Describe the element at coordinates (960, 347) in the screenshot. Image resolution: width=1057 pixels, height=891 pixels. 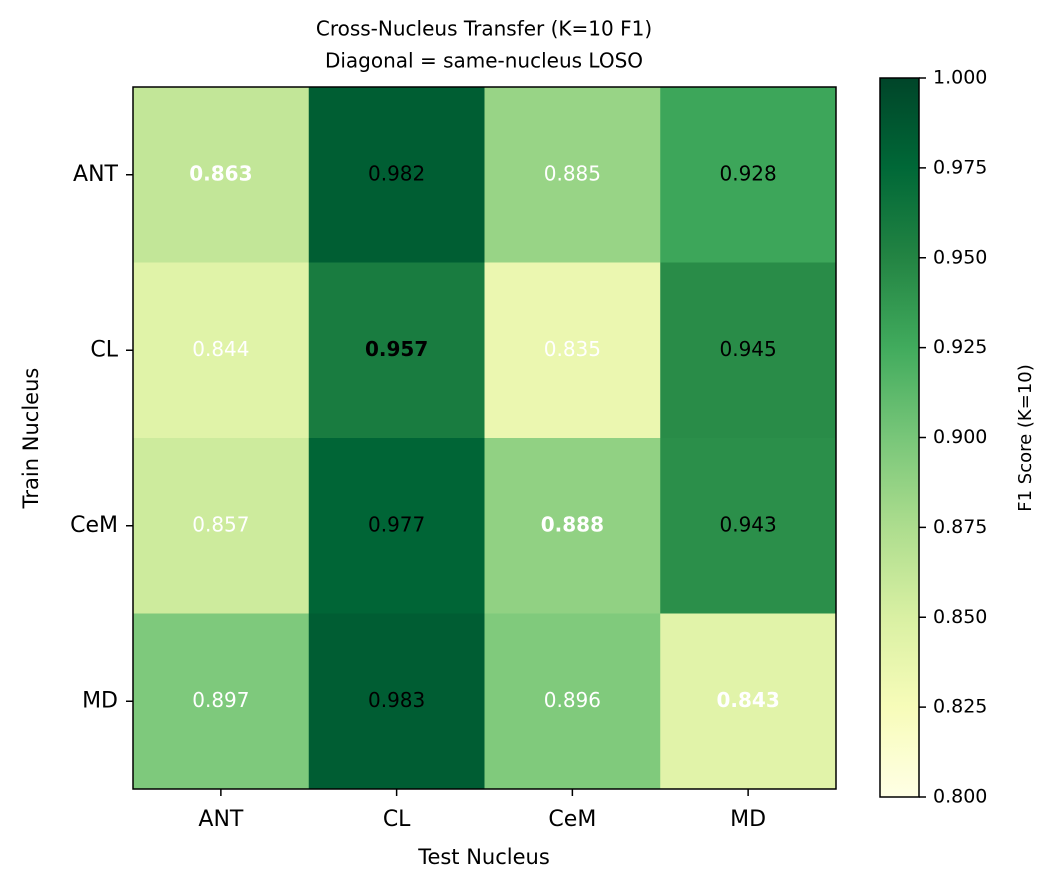
I see `colorbar-tick-label: 0.925` at that location.